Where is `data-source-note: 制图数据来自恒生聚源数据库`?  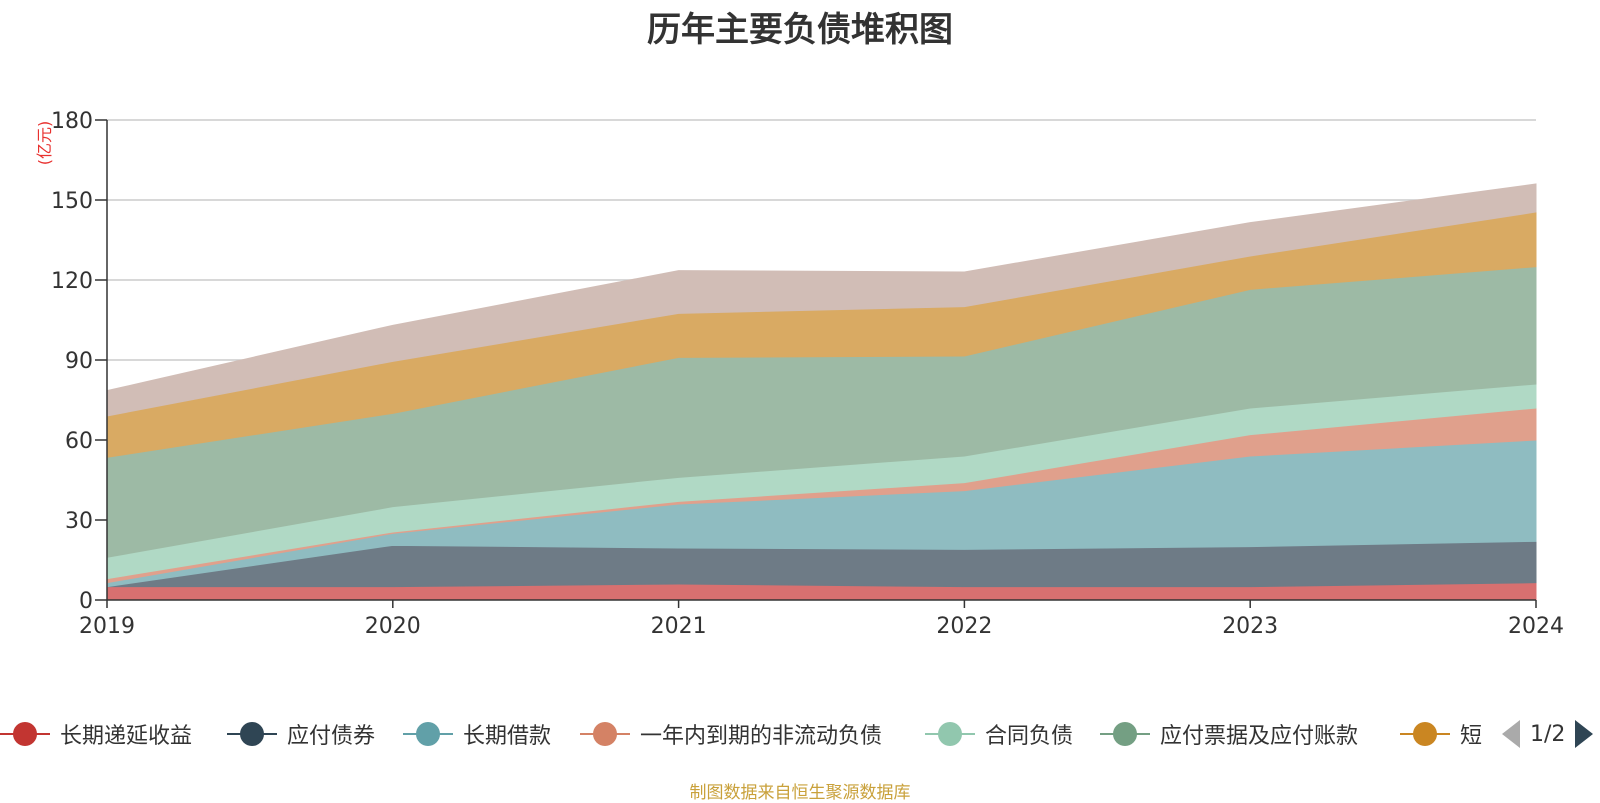
data-source-note: 制图数据来自恒生聚源数据库 is located at coordinates (800, 793).